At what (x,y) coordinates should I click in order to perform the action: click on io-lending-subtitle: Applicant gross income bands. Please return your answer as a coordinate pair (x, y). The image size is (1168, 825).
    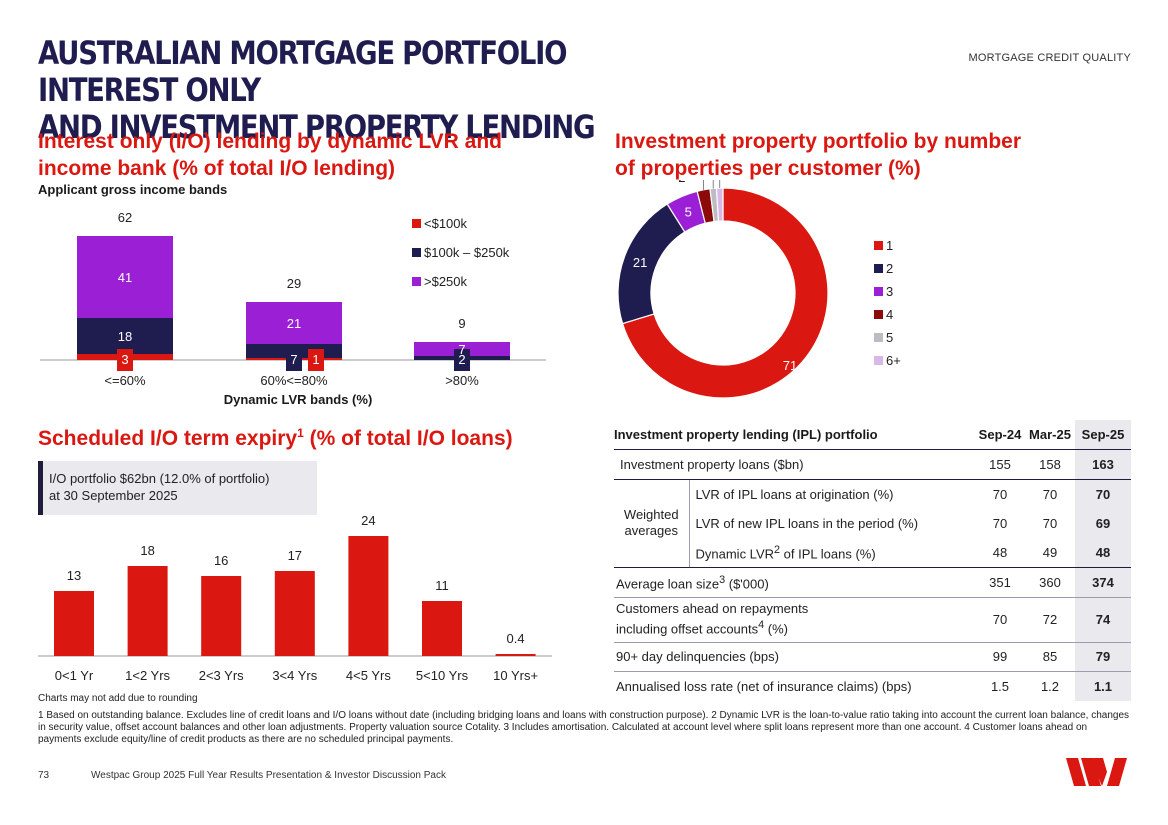
    Looking at the image, I should click on (133, 189).